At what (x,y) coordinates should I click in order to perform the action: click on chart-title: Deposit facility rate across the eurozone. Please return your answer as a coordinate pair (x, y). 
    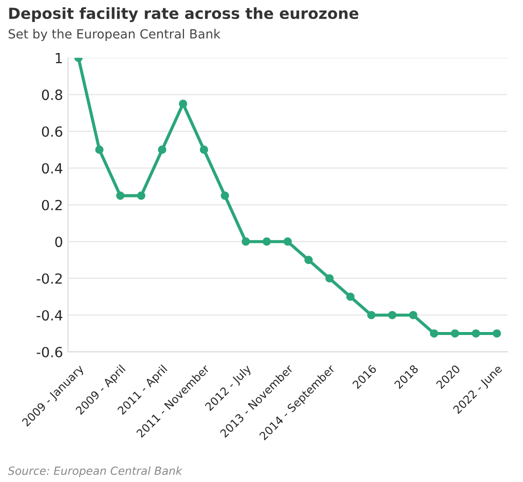
    Looking at the image, I should click on (183, 14).